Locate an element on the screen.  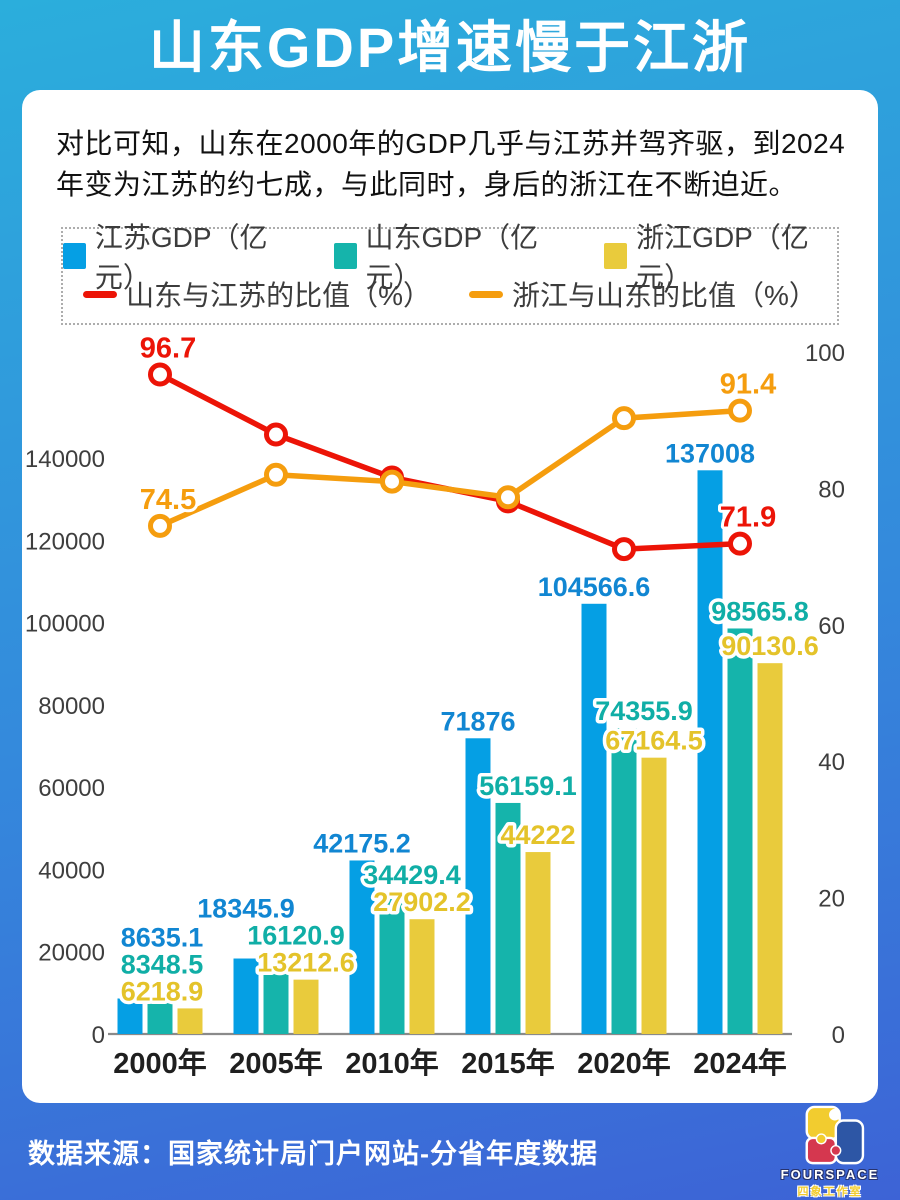
legend-label: 江苏GDP（亿元） is located at coordinates (181, 258).